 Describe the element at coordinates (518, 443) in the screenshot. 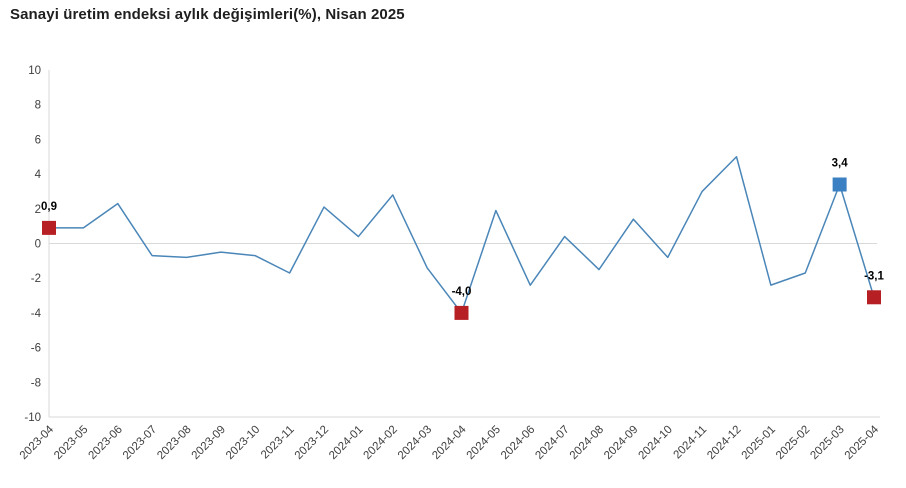

I see `x-axis-tick-label: 2024-06` at that location.